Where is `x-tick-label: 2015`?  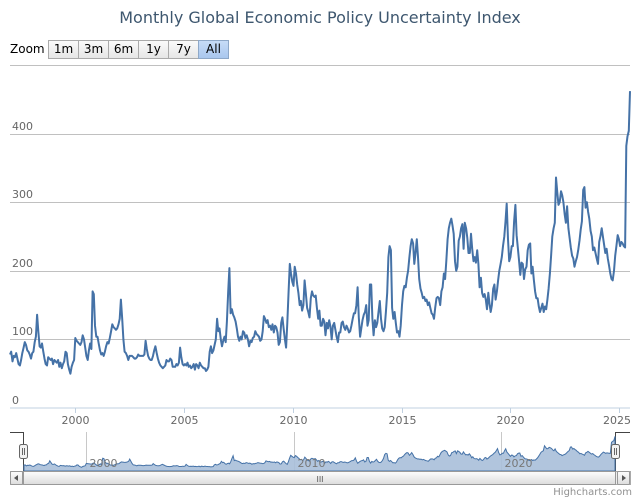
x-tick-label: 2015 is located at coordinates (403, 420).